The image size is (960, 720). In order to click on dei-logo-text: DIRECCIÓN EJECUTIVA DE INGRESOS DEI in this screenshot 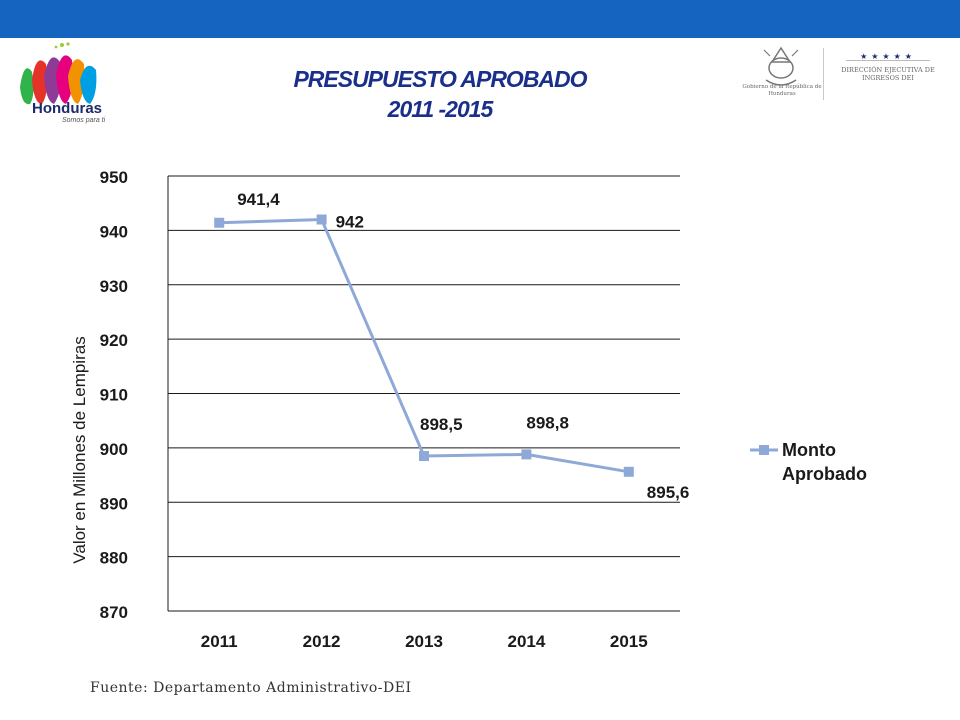, I will do `click(888, 74)`.